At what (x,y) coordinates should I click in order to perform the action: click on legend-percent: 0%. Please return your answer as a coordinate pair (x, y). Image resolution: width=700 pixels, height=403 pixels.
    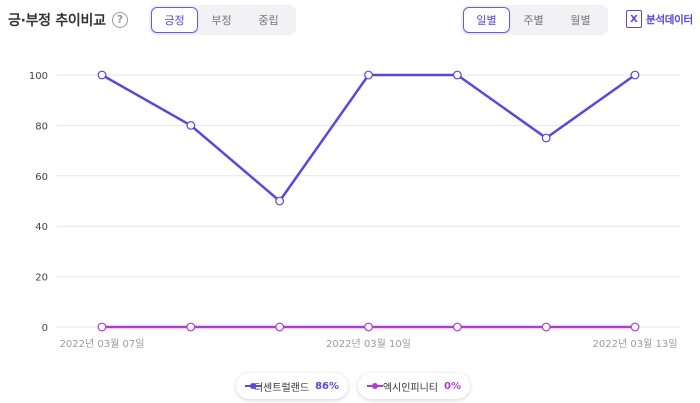
    Looking at the image, I should click on (452, 386).